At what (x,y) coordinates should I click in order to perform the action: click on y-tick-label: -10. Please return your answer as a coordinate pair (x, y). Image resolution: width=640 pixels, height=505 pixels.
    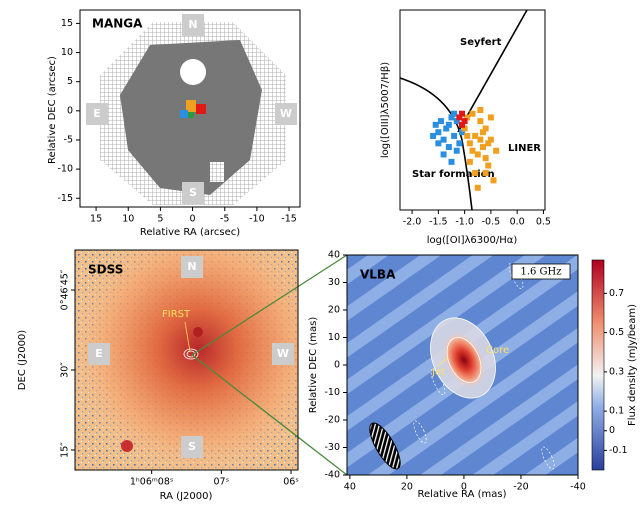
    Looking at the image, I should click on (332, 392).